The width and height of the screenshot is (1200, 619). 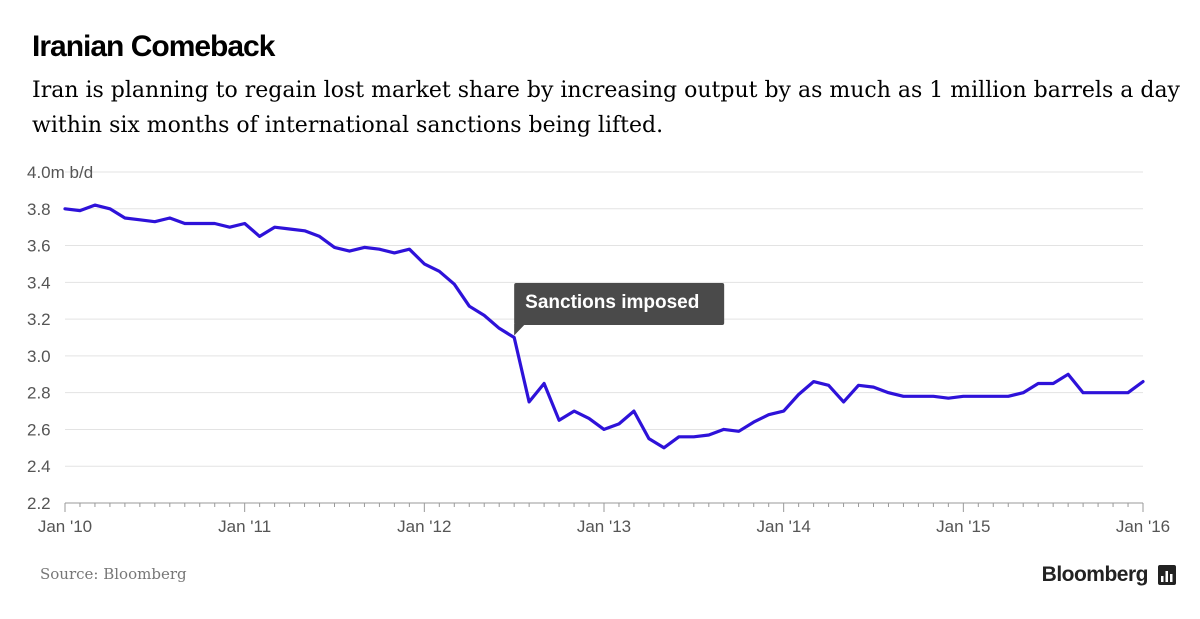 What do you see at coordinates (39, 393) in the screenshot?
I see `y-tick-label: 2.8` at bounding box center [39, 393].